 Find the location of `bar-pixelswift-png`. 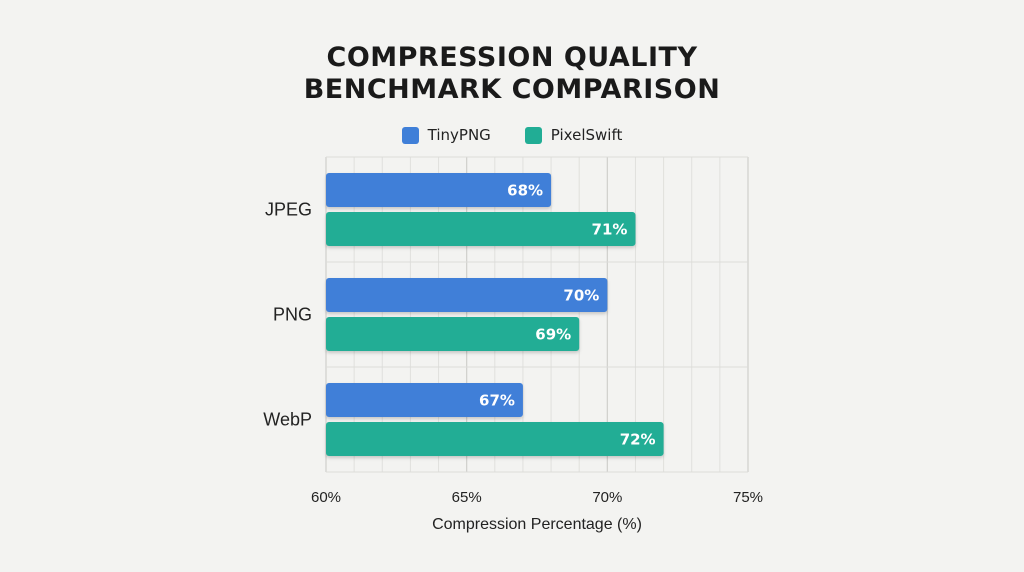

bar-pixelswift-png is located at coordinates (453, 334).